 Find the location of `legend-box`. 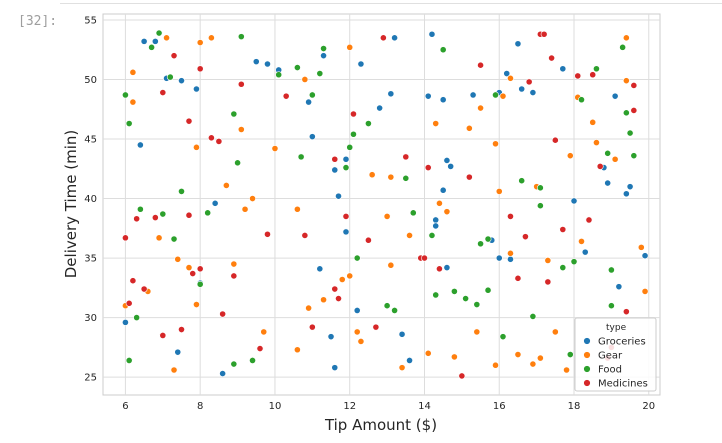

legend-box is located at coordinates (615, 354).